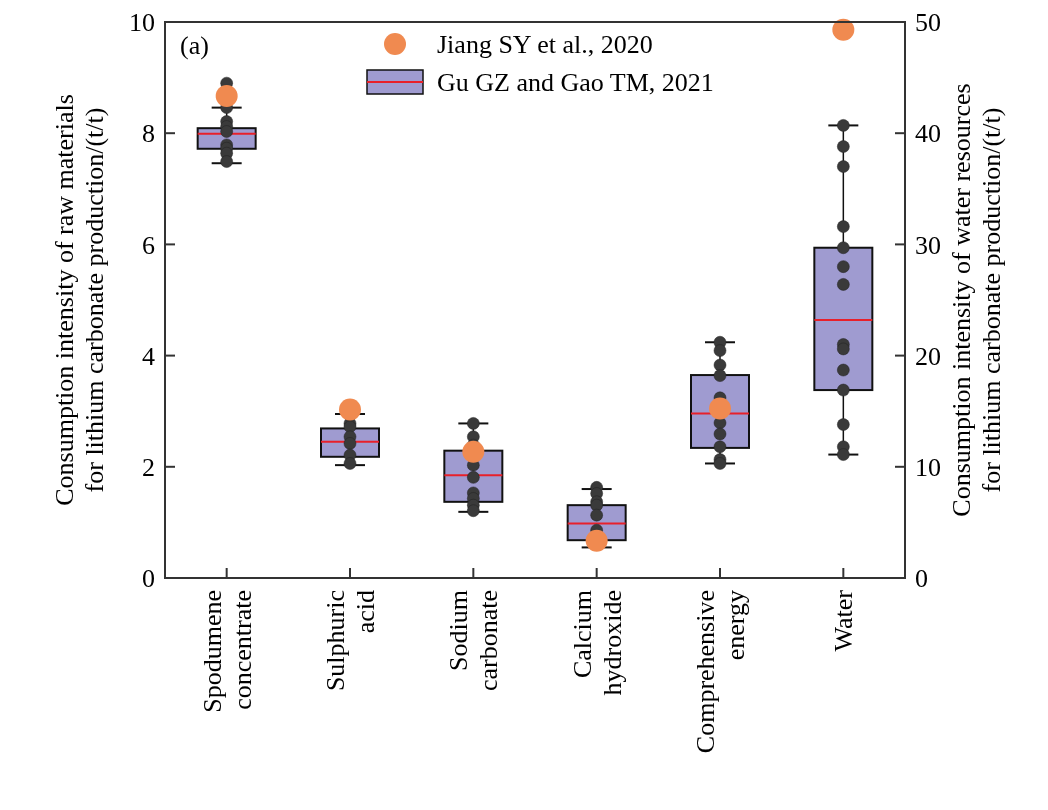  What do you see at coordinates (928, 134) in the screenshot?
I see `y2-tick-label: 40` at bounding box center [928, 134].